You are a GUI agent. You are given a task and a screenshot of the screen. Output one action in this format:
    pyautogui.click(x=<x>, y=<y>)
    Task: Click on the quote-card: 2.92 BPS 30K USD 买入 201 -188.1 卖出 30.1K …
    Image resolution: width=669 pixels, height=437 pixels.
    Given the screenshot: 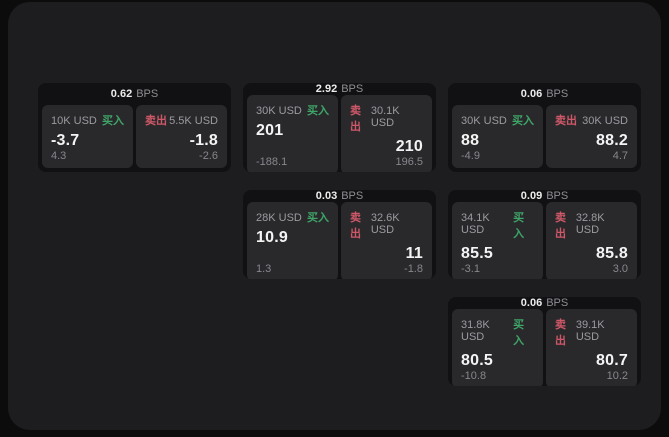 What is the action you would take?
    pyautogui.click(x=339, y=127)
    